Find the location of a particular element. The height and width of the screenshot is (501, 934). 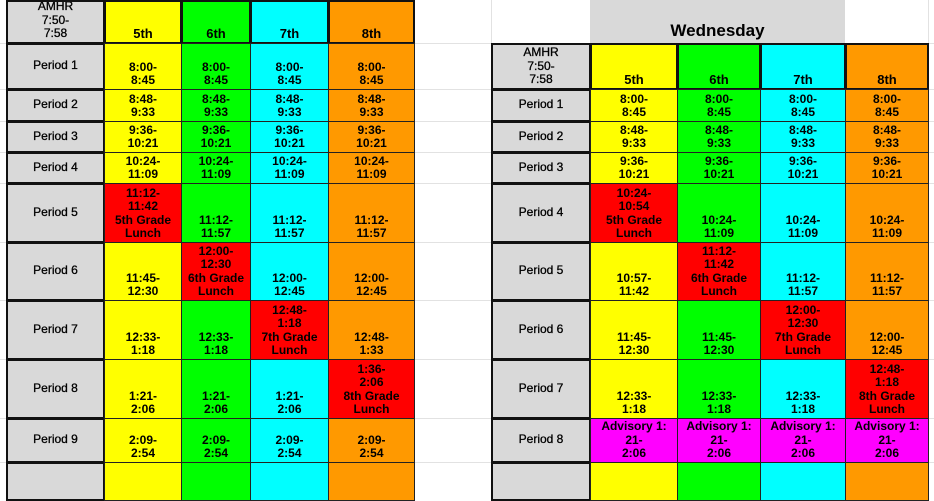

period-label: Period 1 is located at coordinates (541, 105).